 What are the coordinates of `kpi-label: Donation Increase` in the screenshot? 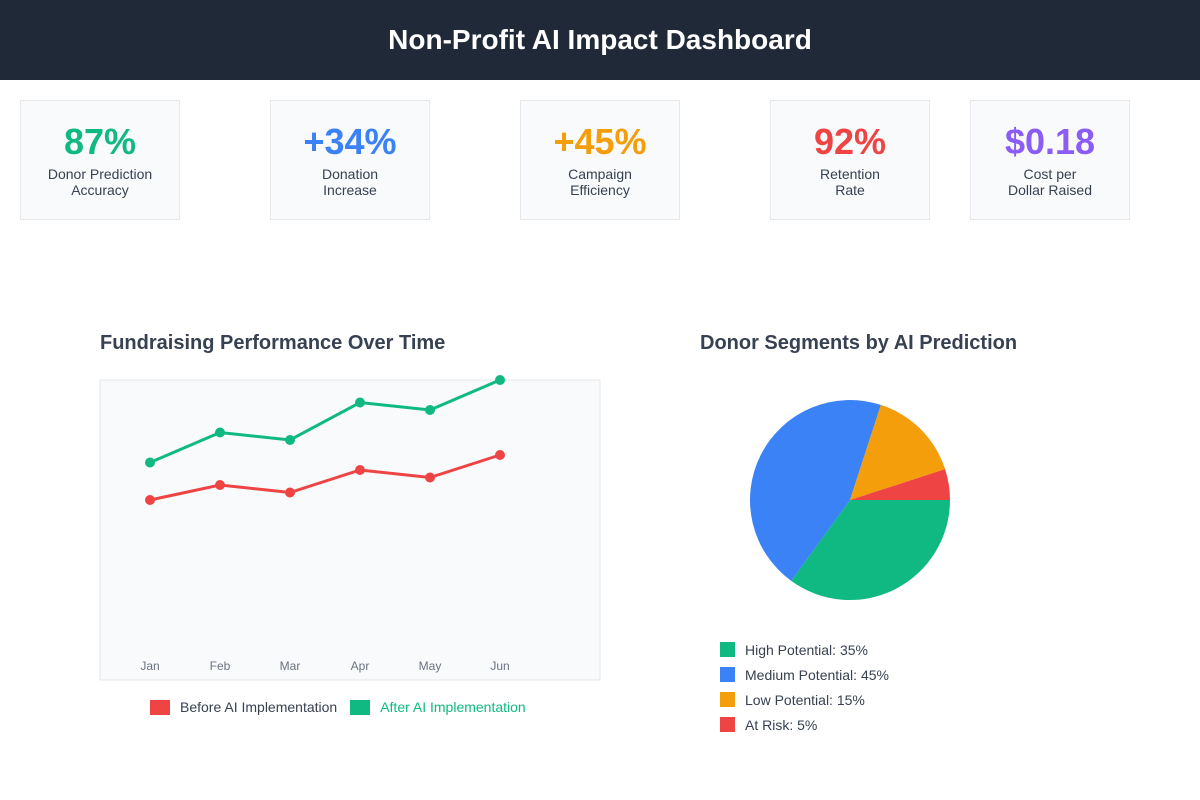 It's located at (350, 182).